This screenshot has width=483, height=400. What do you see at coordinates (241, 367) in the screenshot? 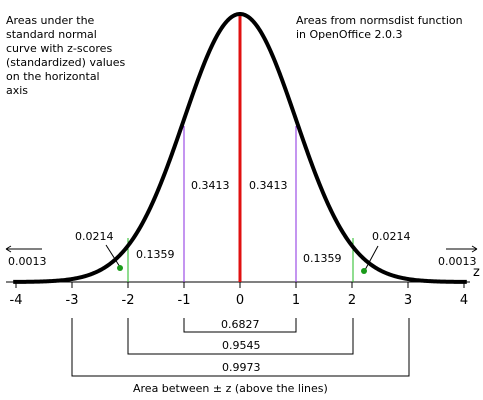
I see `bracket-three-sd-label: 0.9973` at bounding box center [241, 367].